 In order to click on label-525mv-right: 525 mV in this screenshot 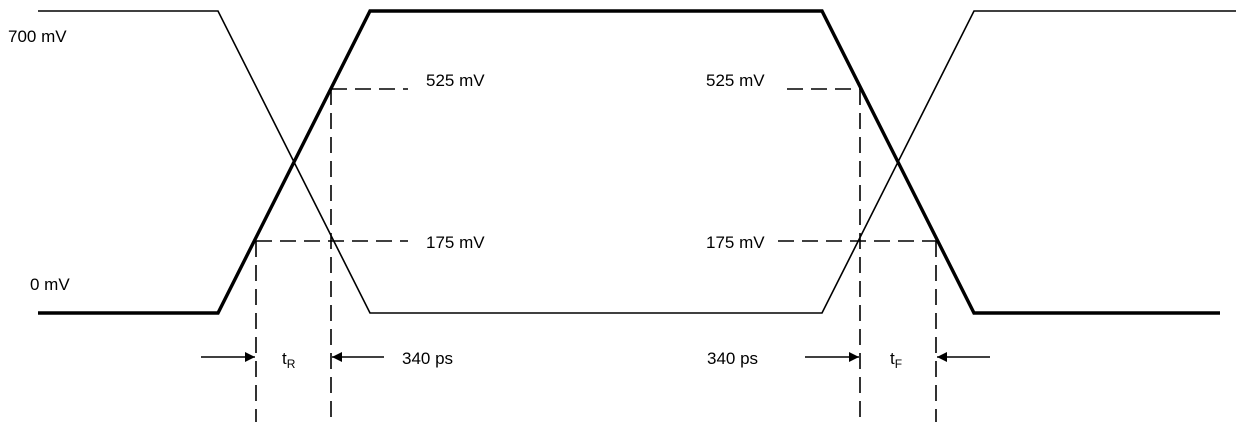, I will do `click(735, 80)`.